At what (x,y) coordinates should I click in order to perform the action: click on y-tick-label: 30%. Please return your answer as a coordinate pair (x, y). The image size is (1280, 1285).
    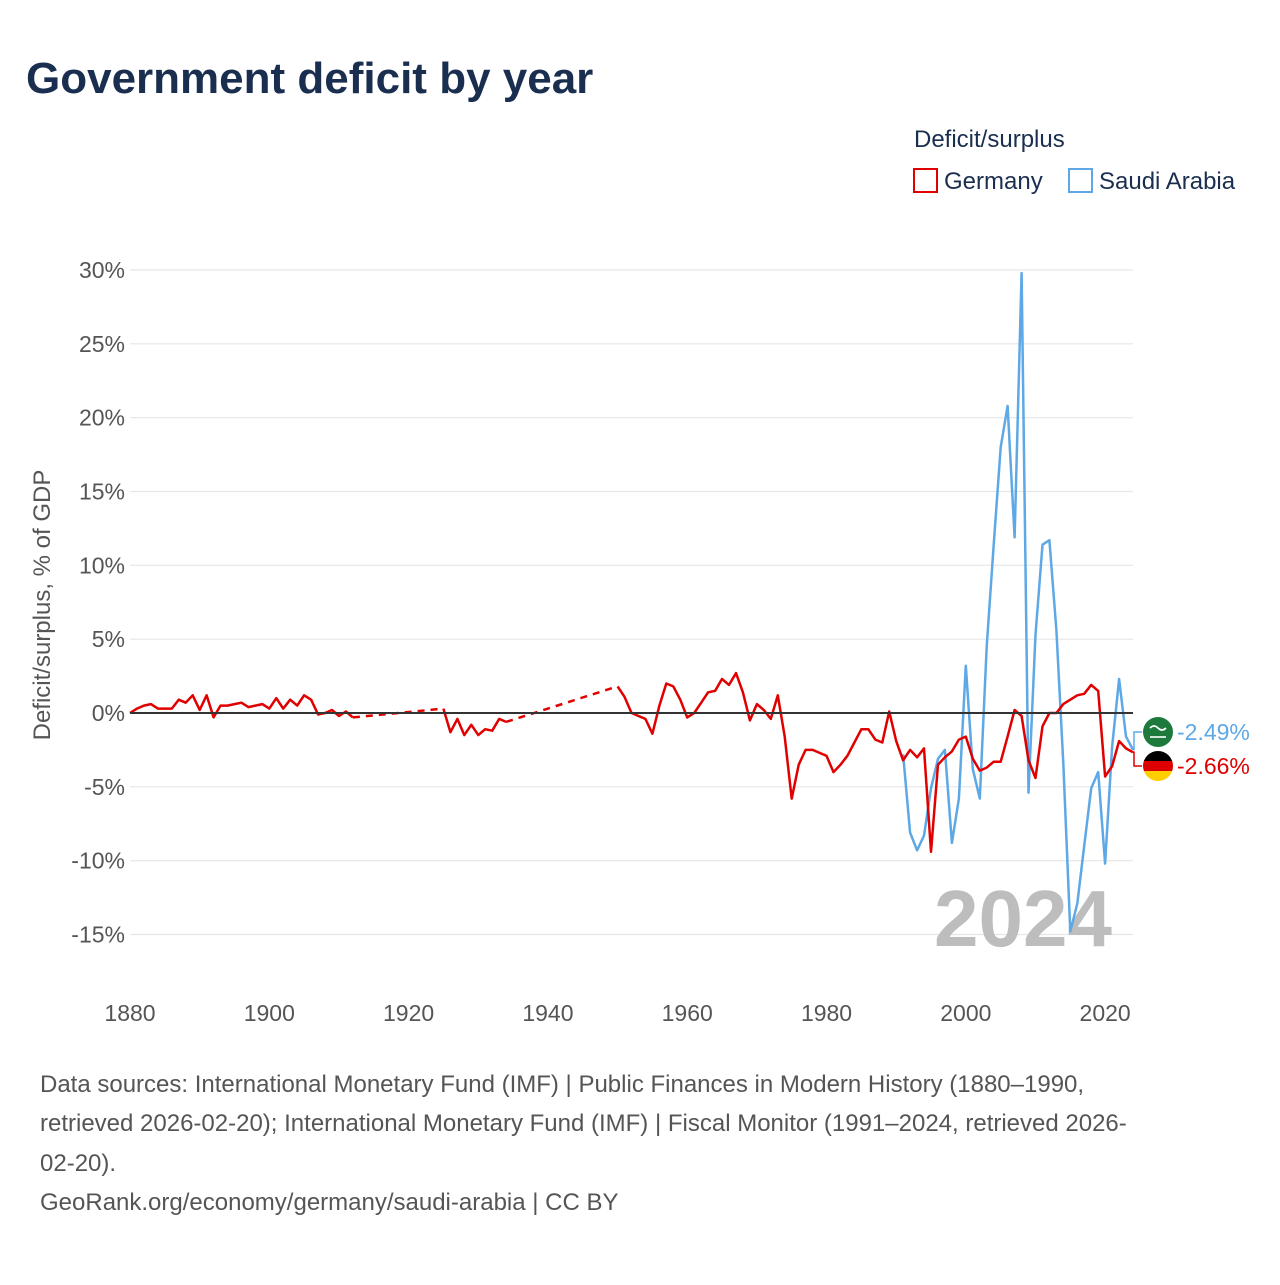
    Looking at the image, I should click on (102, 270).